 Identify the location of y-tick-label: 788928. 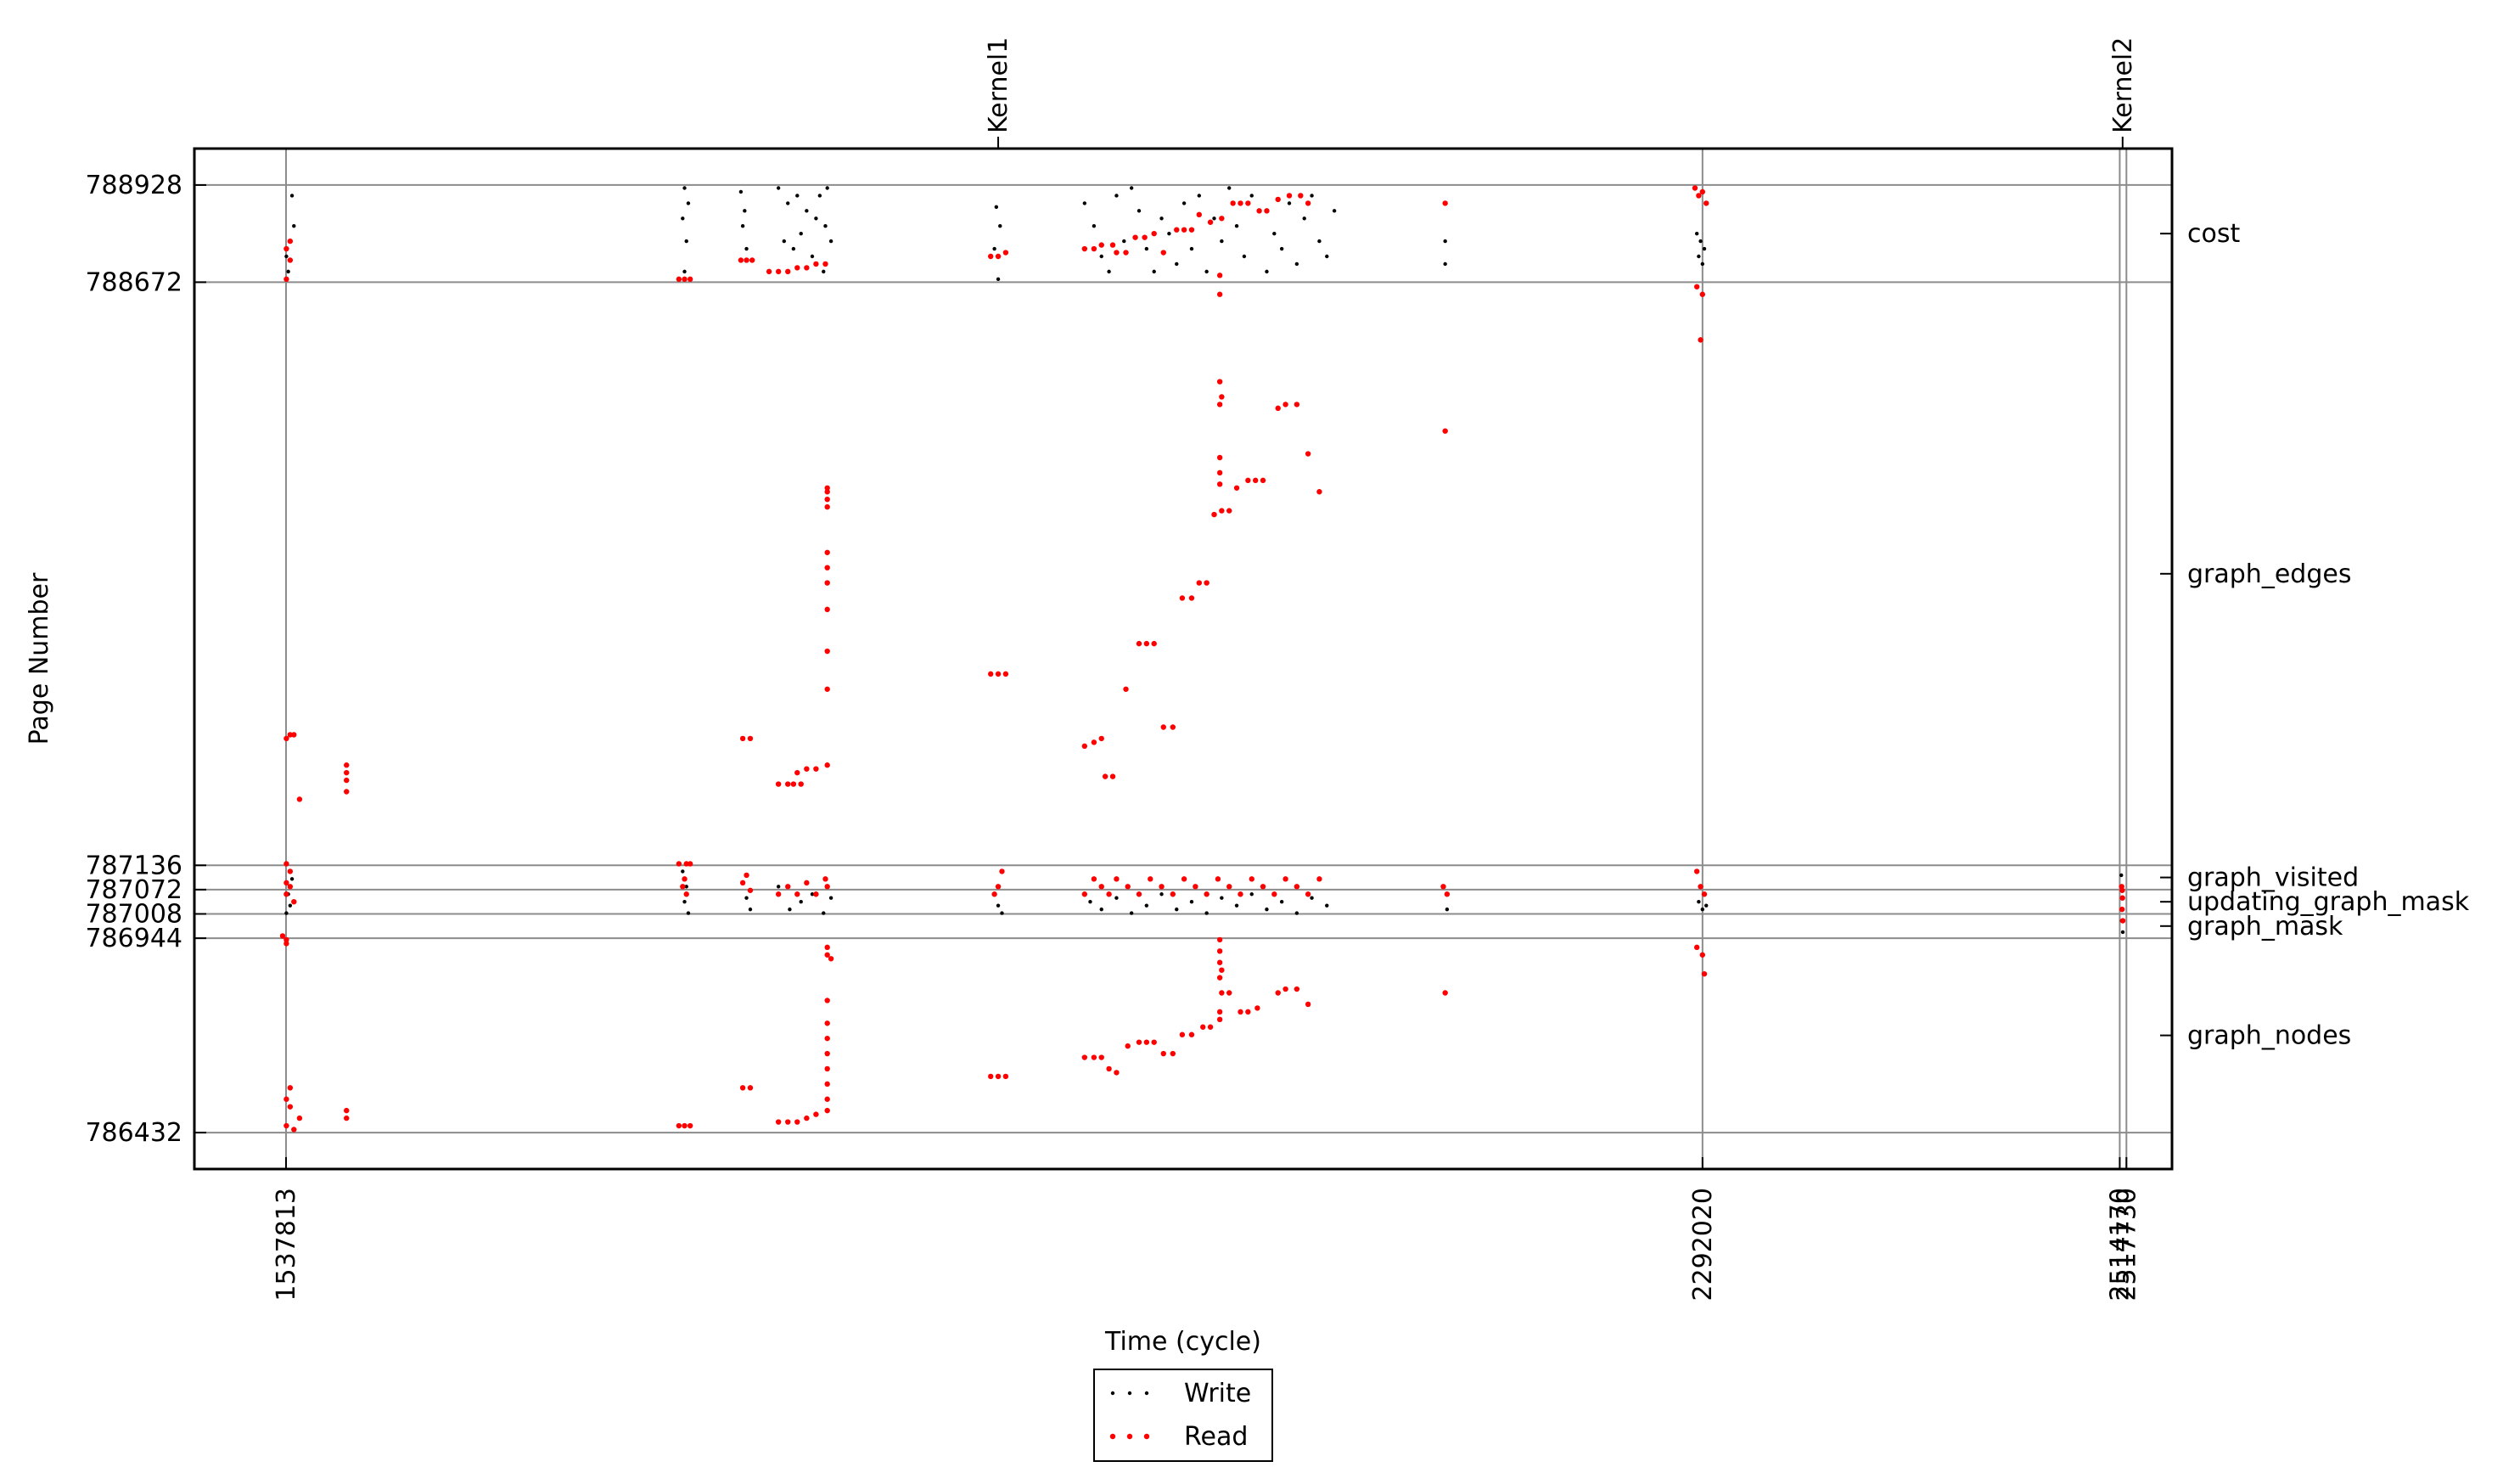
(133, 185).